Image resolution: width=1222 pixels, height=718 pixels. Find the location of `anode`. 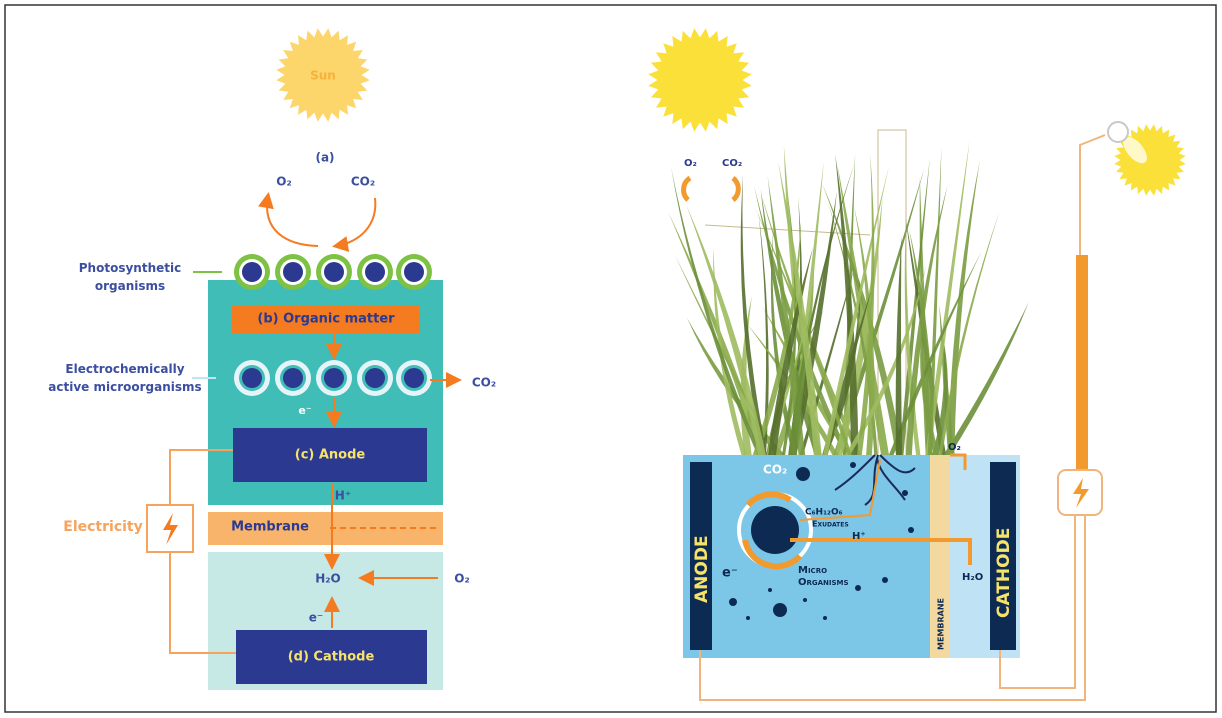

anode is located at coordinates (330, 455).